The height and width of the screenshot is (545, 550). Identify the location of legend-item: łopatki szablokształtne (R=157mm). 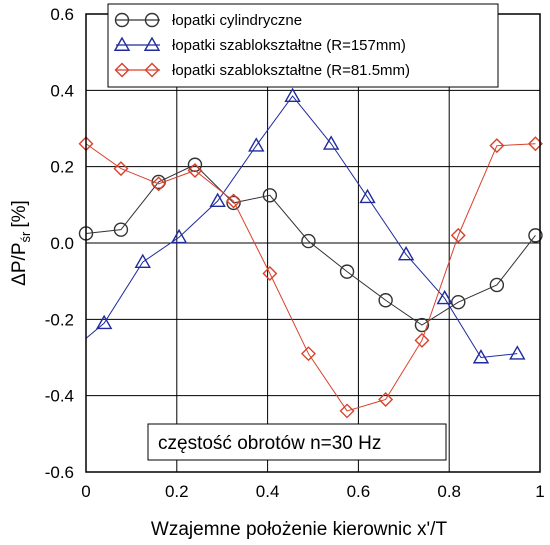
(259, 45).